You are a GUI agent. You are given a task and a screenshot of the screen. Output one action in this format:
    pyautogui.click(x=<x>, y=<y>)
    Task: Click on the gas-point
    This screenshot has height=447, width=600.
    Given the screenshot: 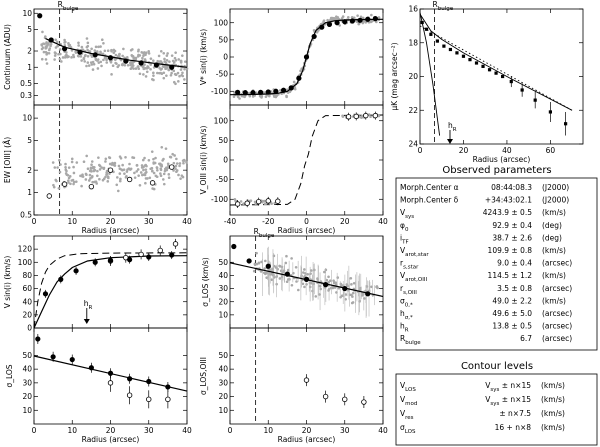 What is the action you would take?
    pyautogui.click(x=160, y=250)
    